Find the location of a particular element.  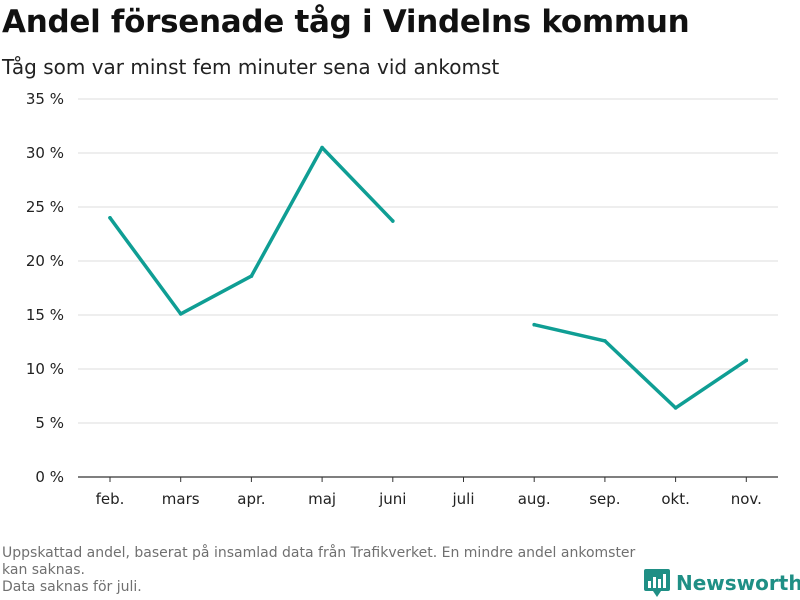

y-tick-label: 35 % is located at coordinates (45, 99).